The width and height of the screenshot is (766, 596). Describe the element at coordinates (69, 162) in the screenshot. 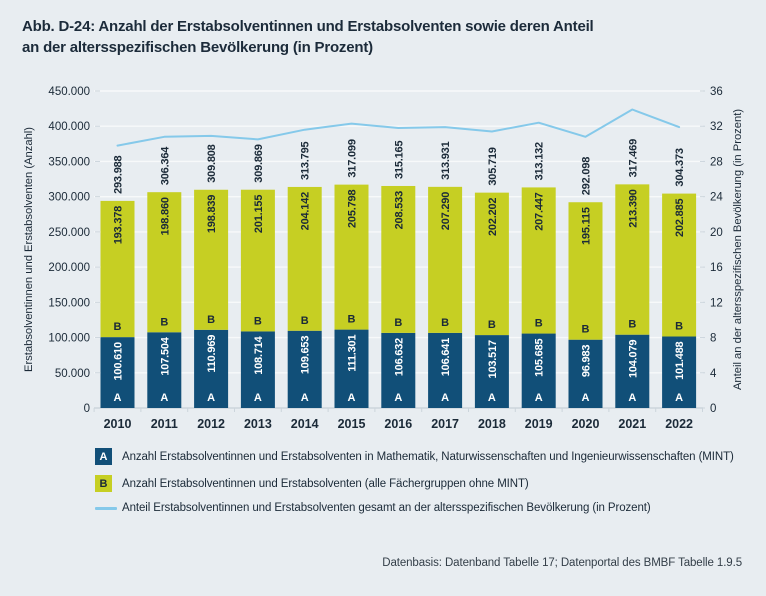

I see `left-axis-tick-label: 350.000` at that location.